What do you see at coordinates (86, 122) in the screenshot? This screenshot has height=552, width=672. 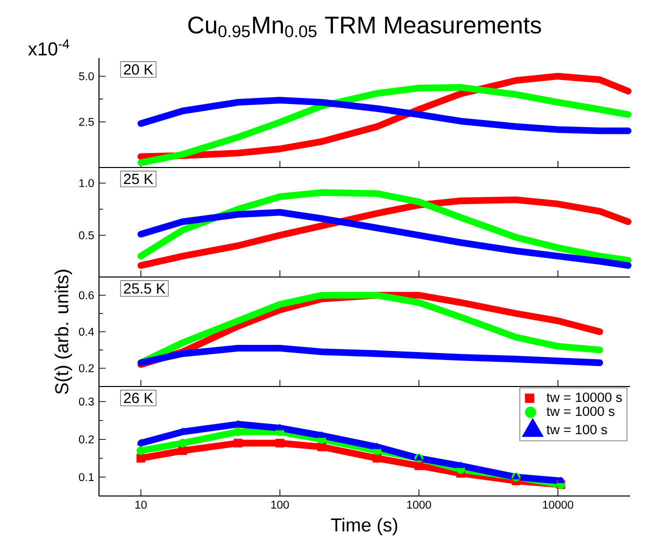 I see `y-tick-label: 2.5` at bounding box center [86, 122].